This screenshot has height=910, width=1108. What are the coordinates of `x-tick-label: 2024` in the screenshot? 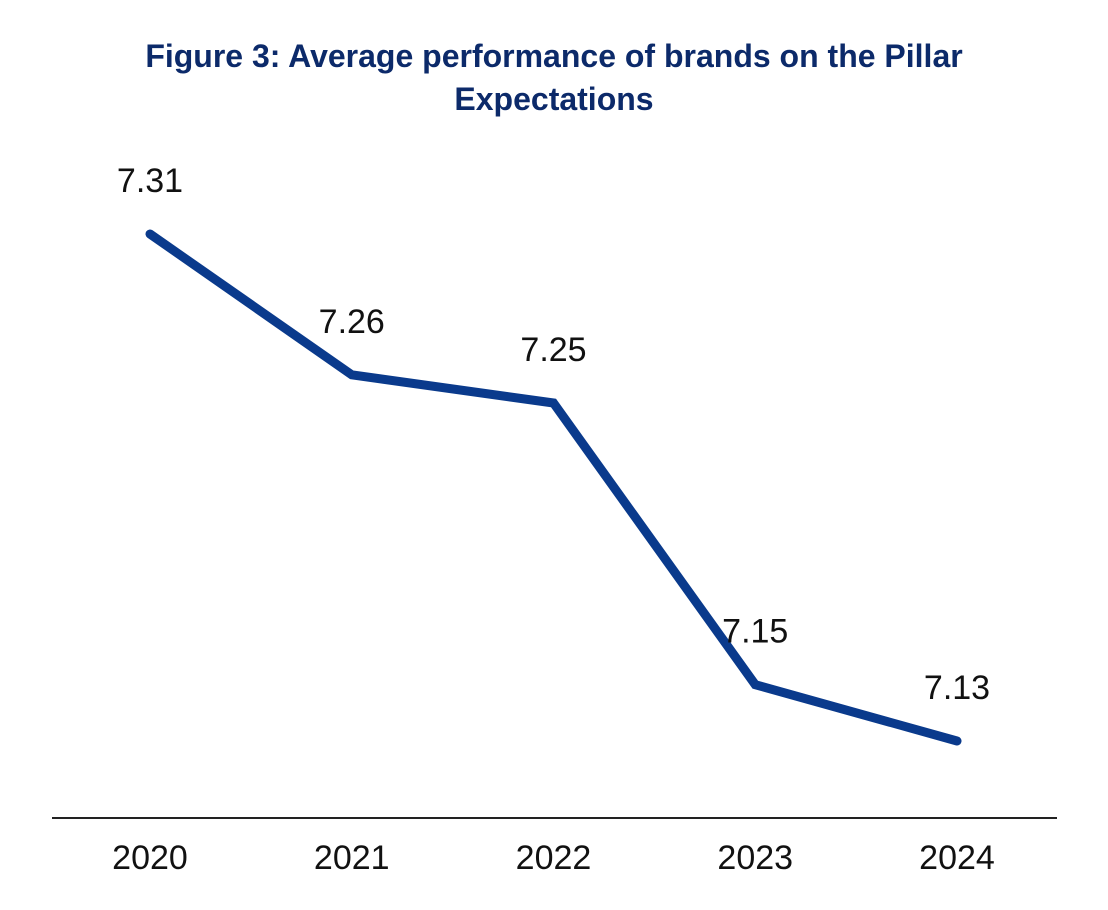 It's located at (957, 858).